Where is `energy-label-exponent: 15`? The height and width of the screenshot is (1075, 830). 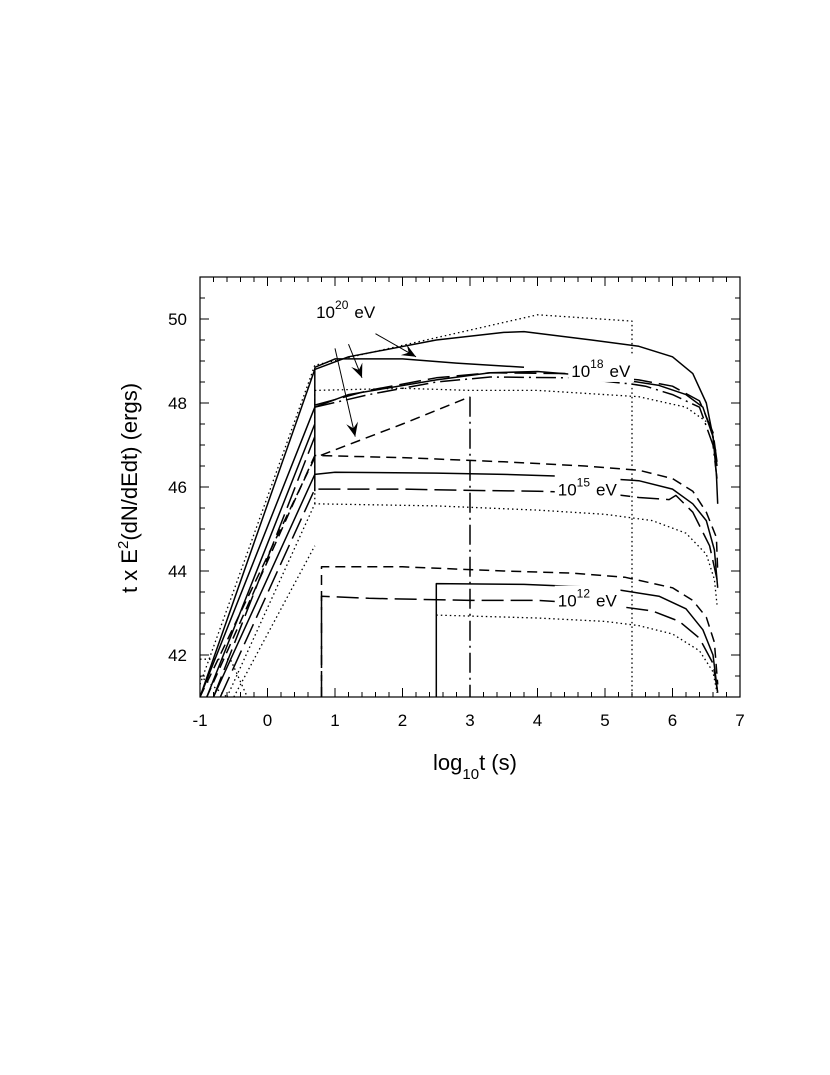 energy-label-exponent: 15 is located at coordinates (584, 482).